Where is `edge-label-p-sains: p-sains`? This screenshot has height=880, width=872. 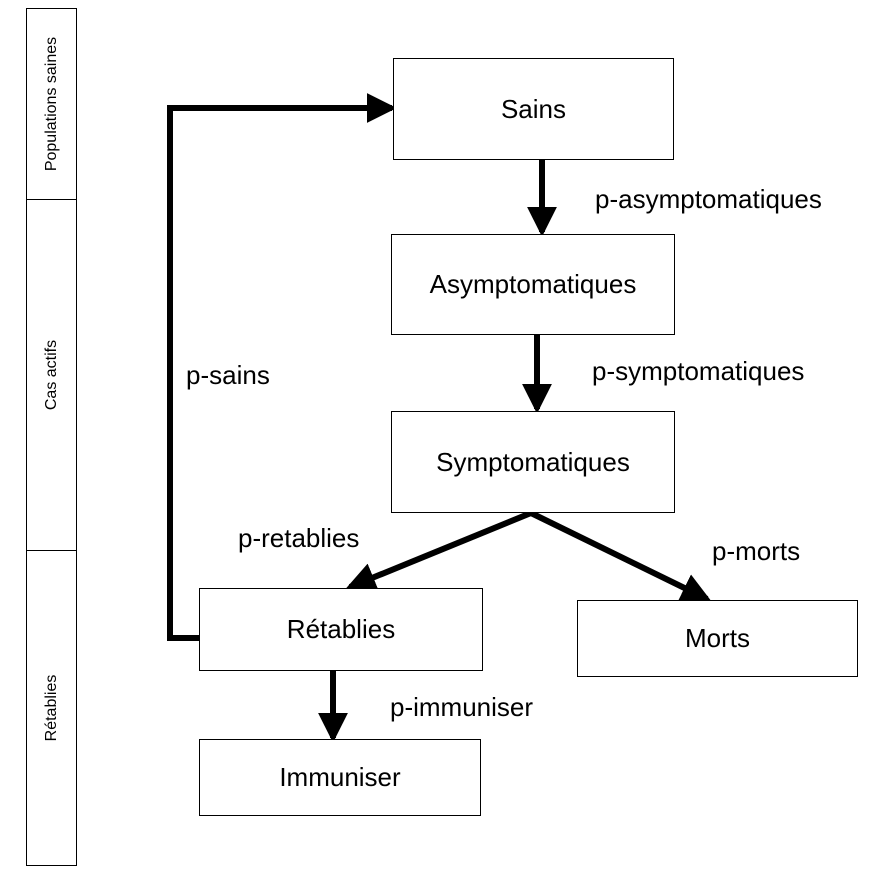 edge-label-p-sains: p-sains is located at coordinates (228, 375).